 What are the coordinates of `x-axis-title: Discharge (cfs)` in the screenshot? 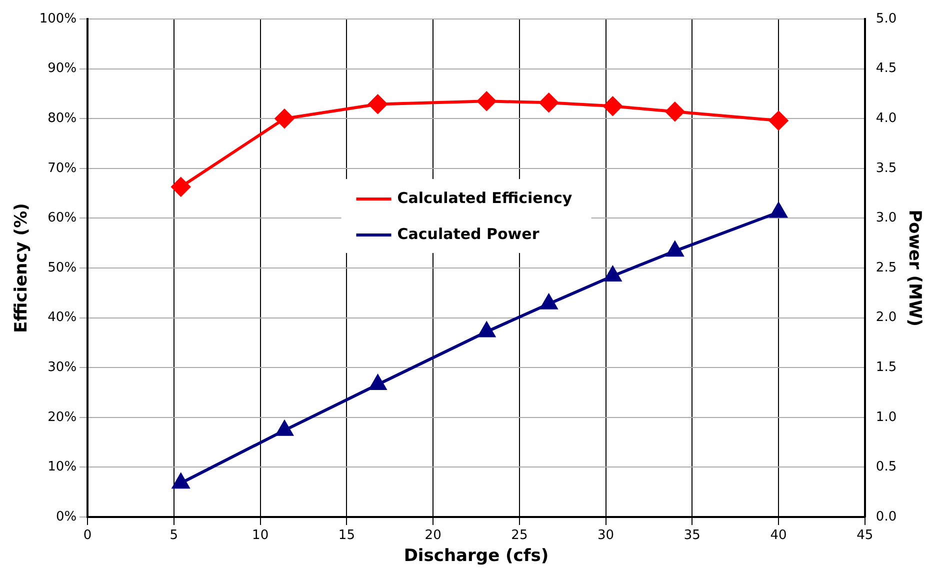 It's located at (476, 556).